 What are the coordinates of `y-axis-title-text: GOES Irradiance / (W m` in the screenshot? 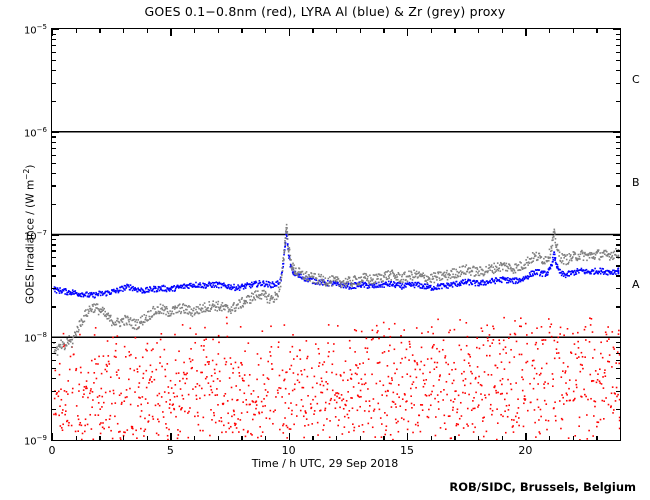 It's located at (30, 241).